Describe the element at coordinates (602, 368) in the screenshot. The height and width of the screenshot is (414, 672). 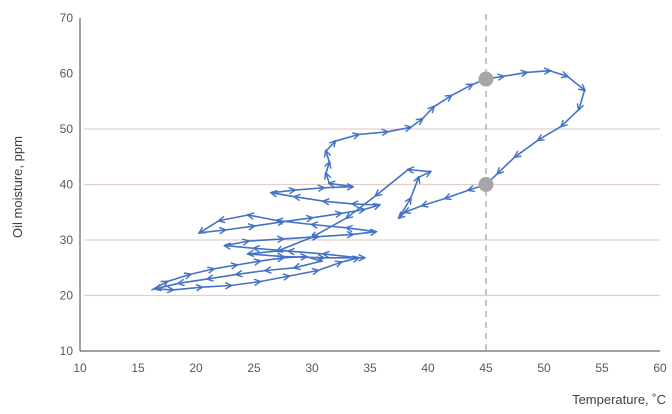
I see `x-tick-label: 55` at that location.